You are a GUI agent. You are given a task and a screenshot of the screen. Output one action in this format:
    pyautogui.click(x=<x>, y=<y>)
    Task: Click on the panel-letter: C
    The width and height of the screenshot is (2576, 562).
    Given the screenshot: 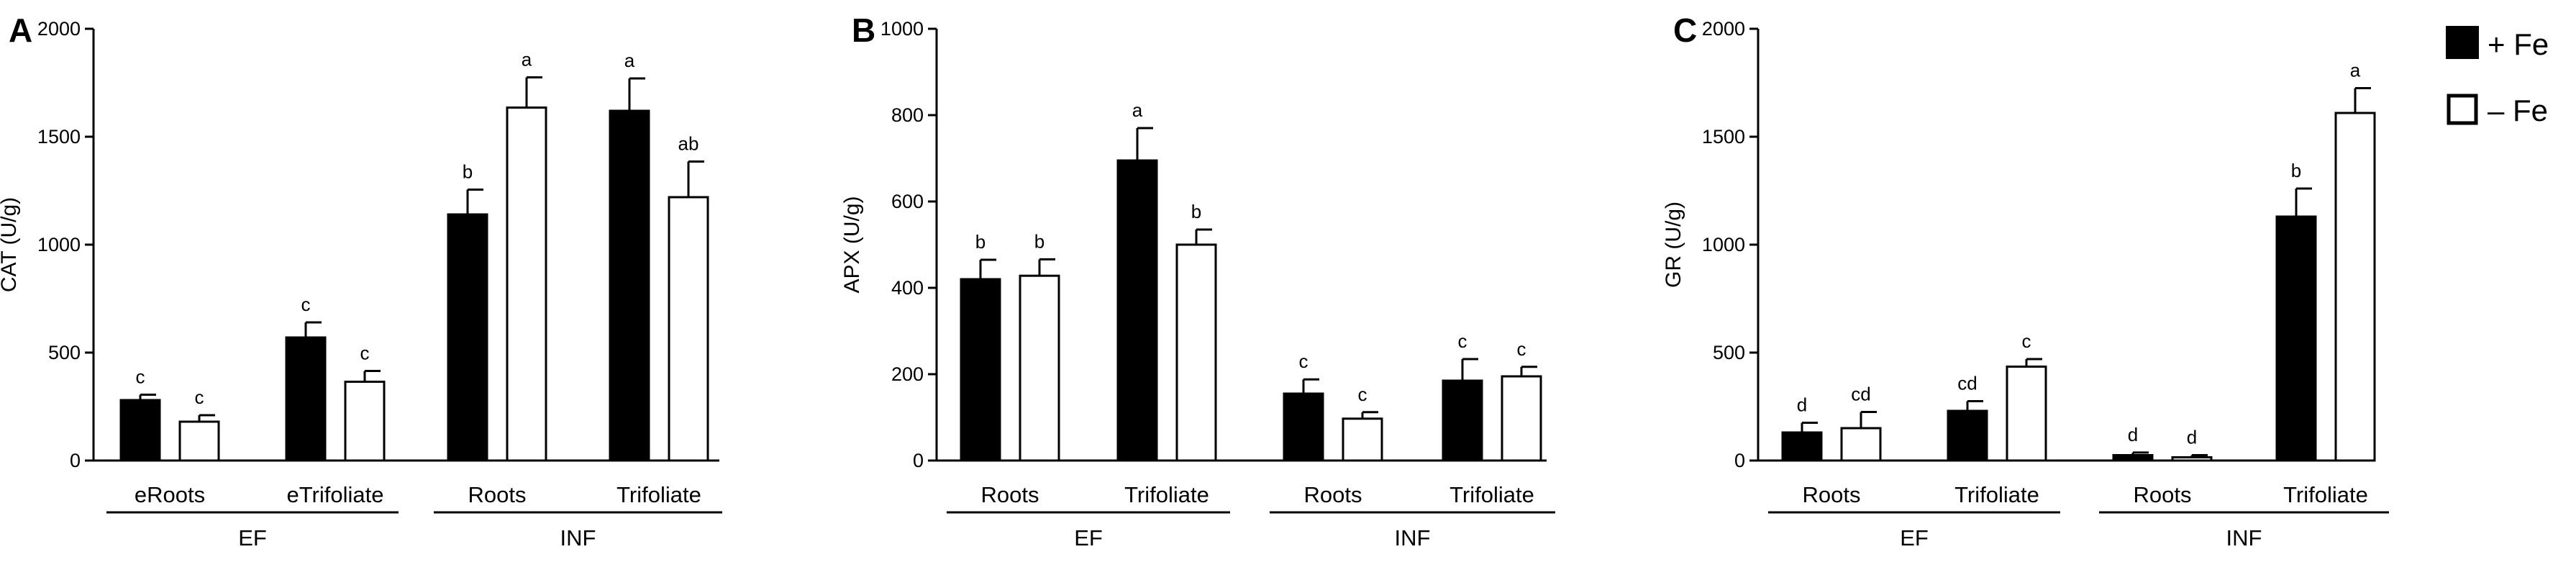 What is the action you would take?
    pyautogui.click(x=1685, y=30)
    